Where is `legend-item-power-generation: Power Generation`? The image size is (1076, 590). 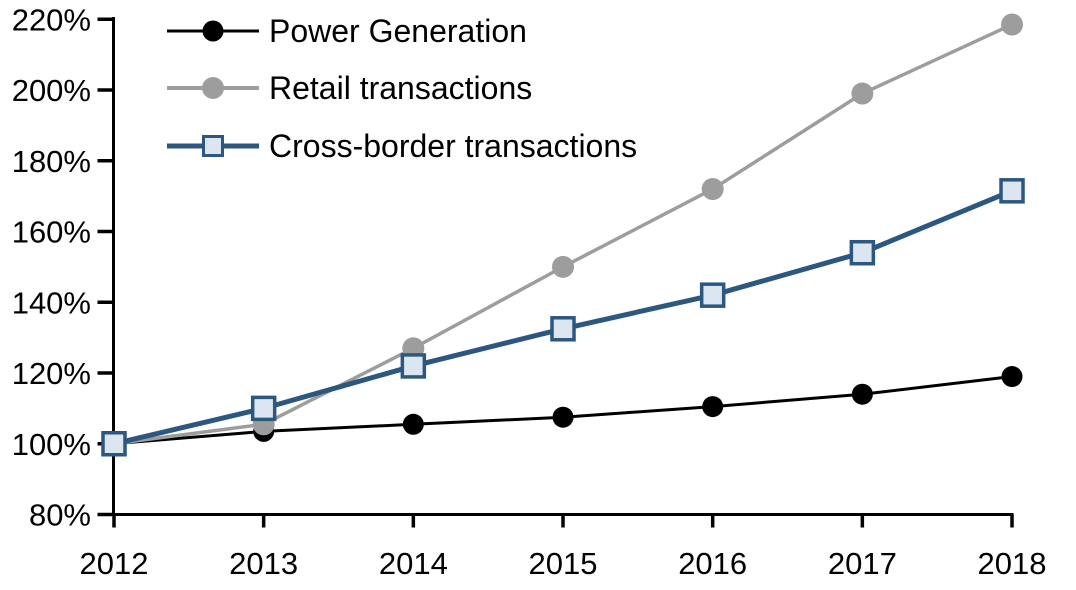 legend-item-power-generation: Power Generation is located at coordinates (402, 31).